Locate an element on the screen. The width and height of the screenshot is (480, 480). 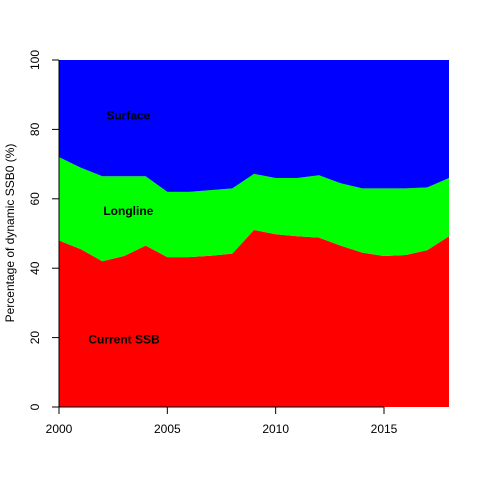
y-tick-label-0: 0 is located at coordinates (35, 406).